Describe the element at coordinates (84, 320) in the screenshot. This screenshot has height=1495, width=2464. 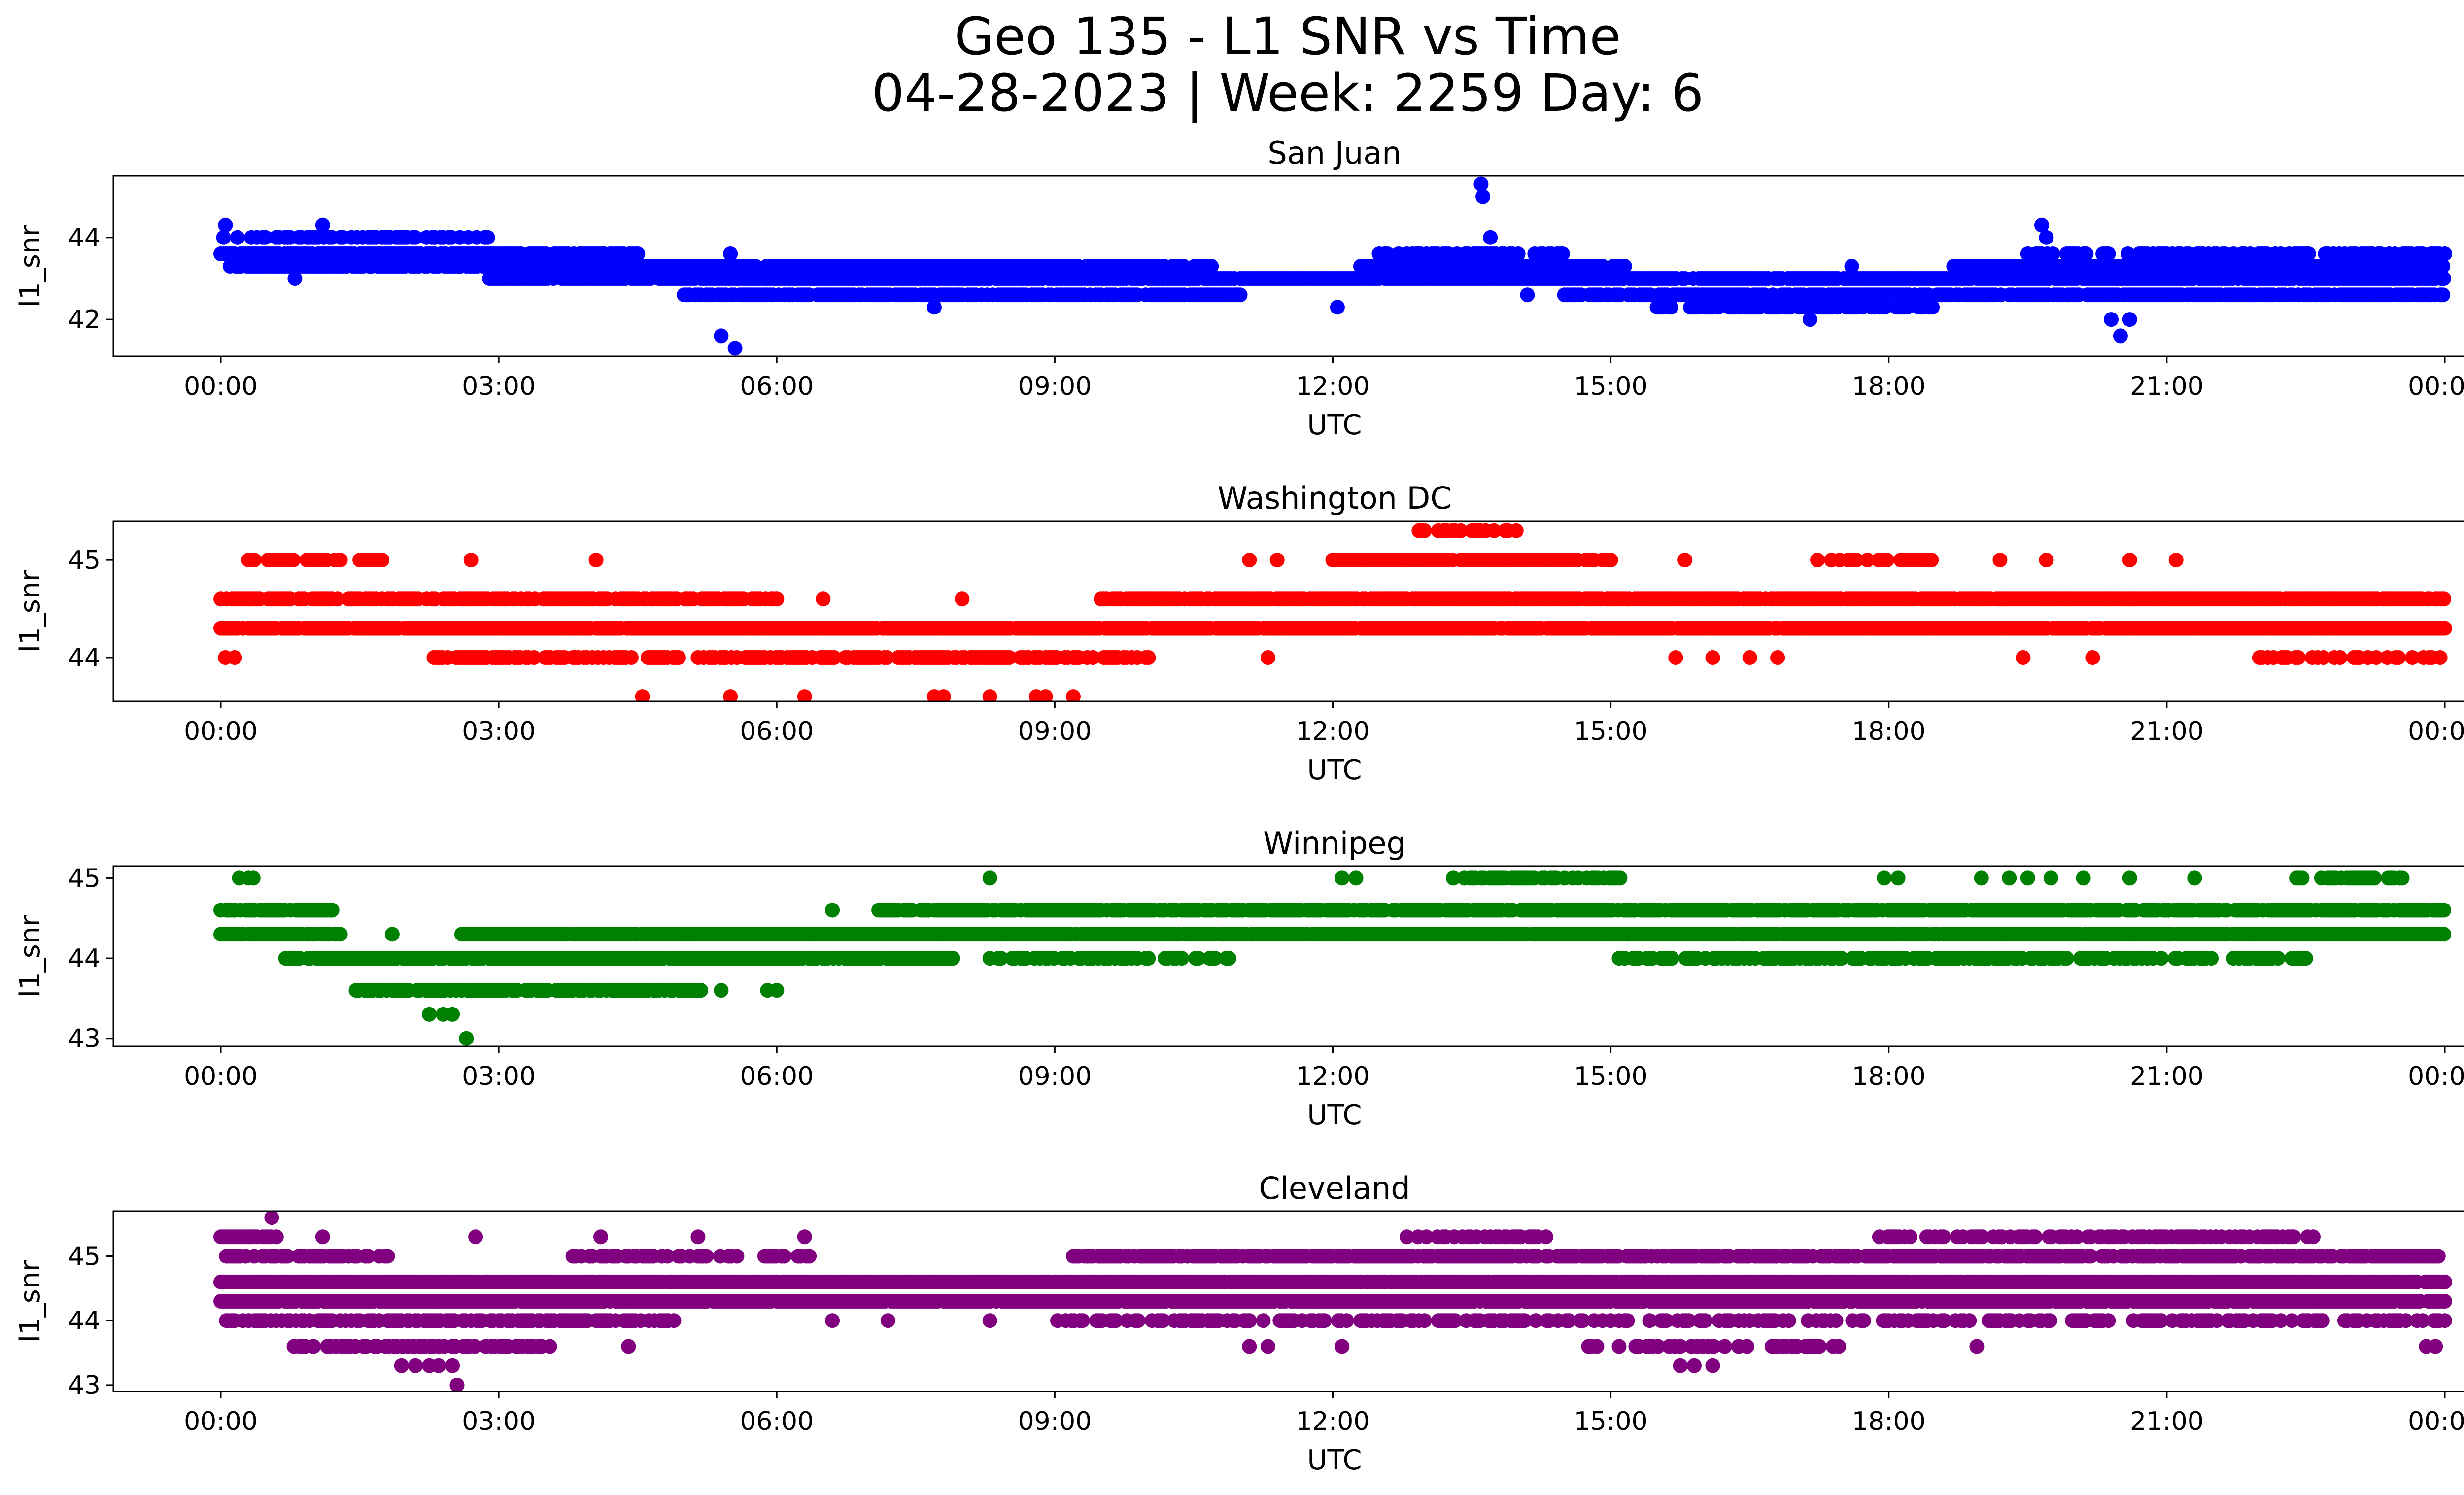
I see `y-tick-label: 42` at that location.